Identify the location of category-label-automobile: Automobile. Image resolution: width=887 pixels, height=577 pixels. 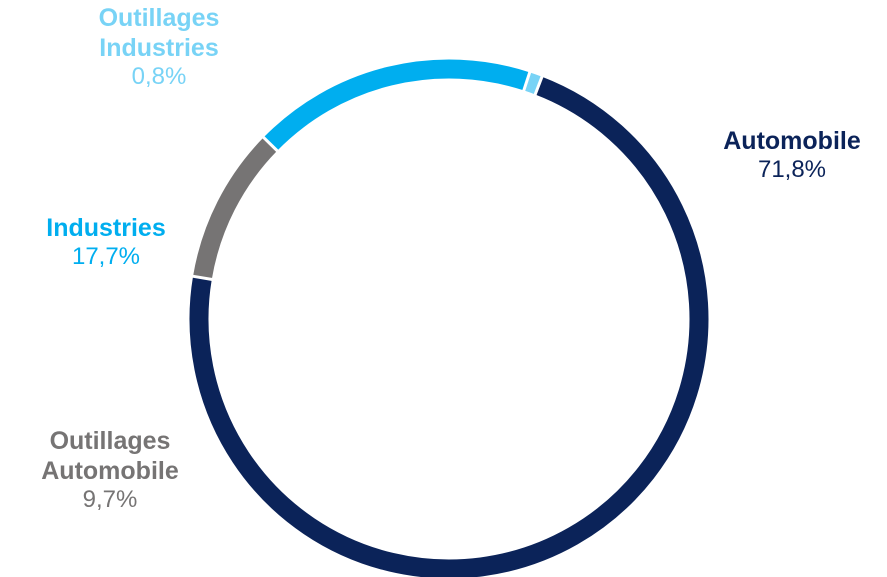
(792, 141).